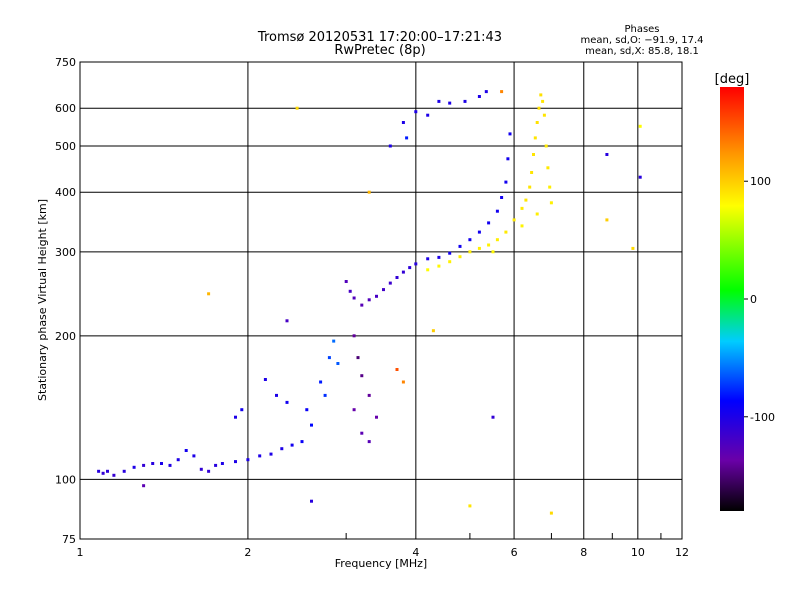 Image resolution: width=800 pixels, height=600 pixels. I want to click on y-tick-label: 750, so click(65, 62).